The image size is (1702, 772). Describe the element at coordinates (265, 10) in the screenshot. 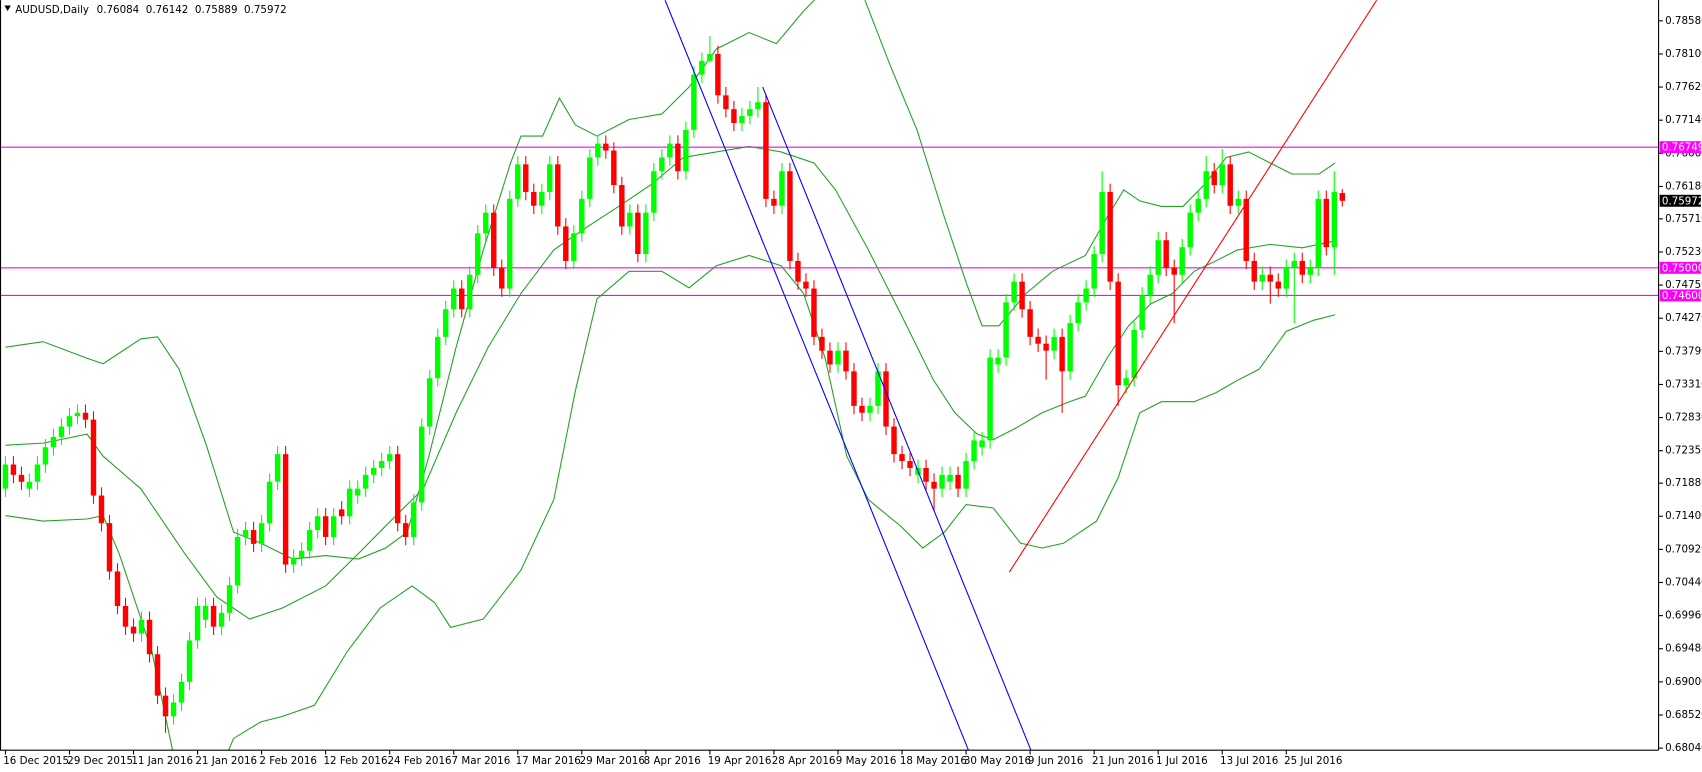

I see `ohlc-close: 0.75972` at that location.